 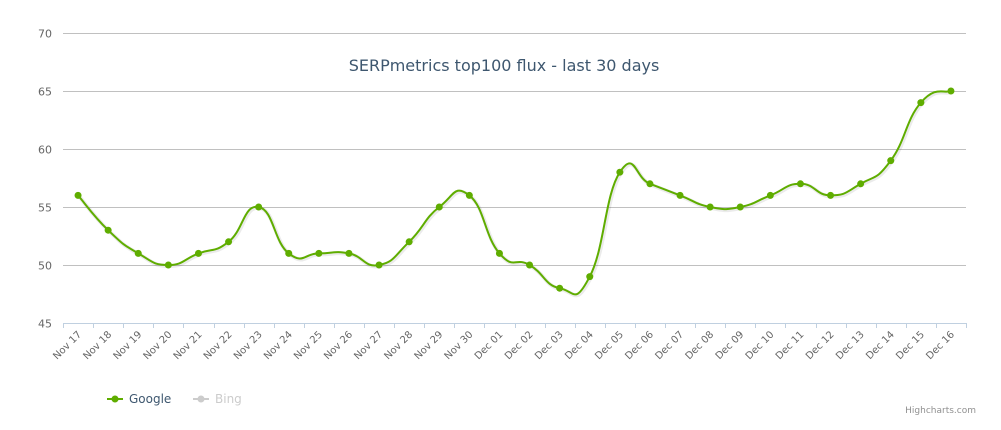 I want to click on x-tick-label: Nov 30, so click(x=459, y=345).